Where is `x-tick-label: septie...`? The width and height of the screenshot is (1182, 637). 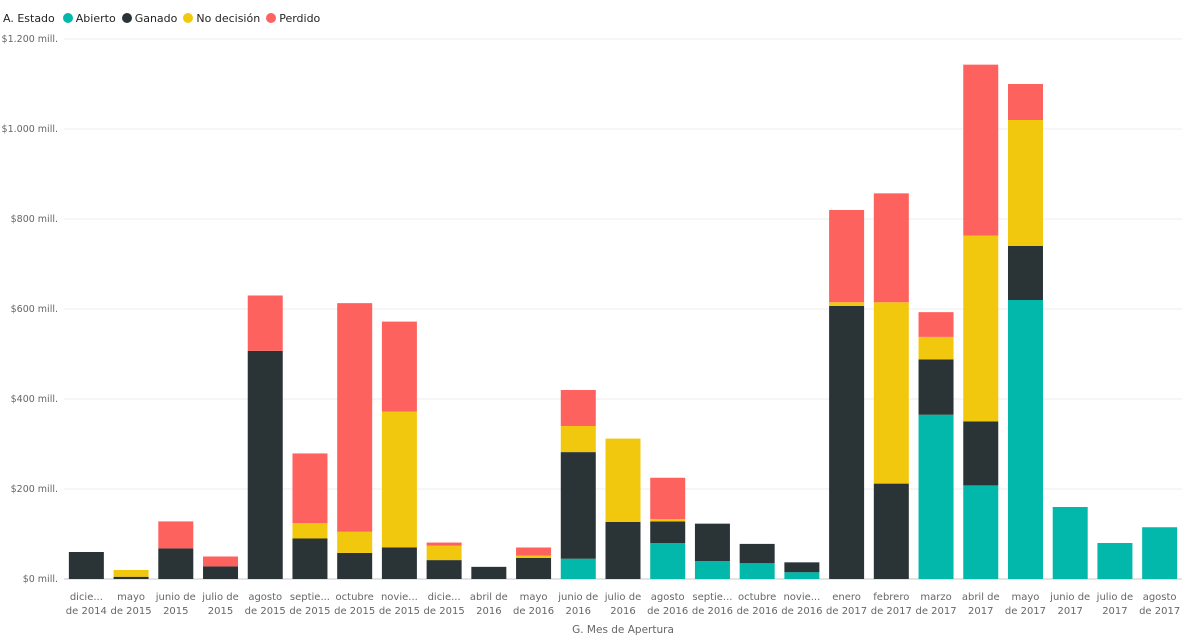 x-tick-label: septie... is located at coordinates (712, 597).